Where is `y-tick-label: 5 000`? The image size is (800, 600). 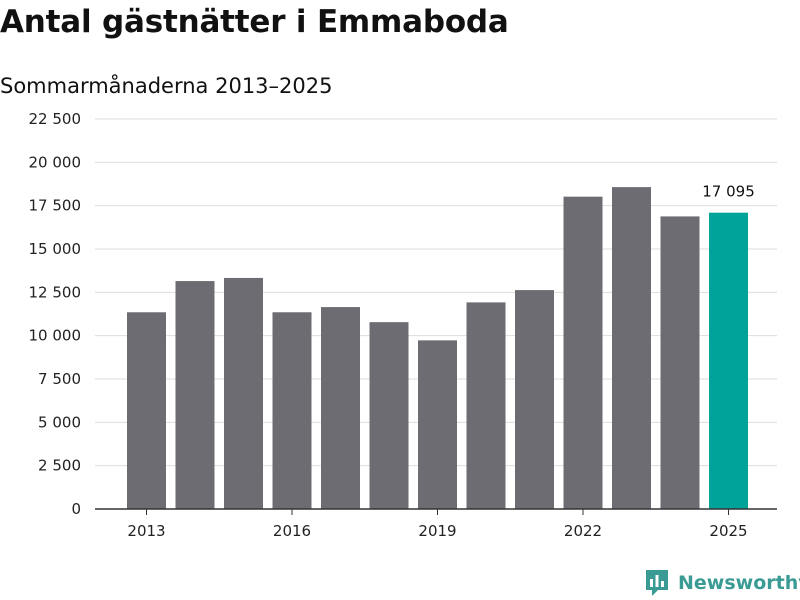 y-tick-label: 5 000 is located at coordinates (59, 422).